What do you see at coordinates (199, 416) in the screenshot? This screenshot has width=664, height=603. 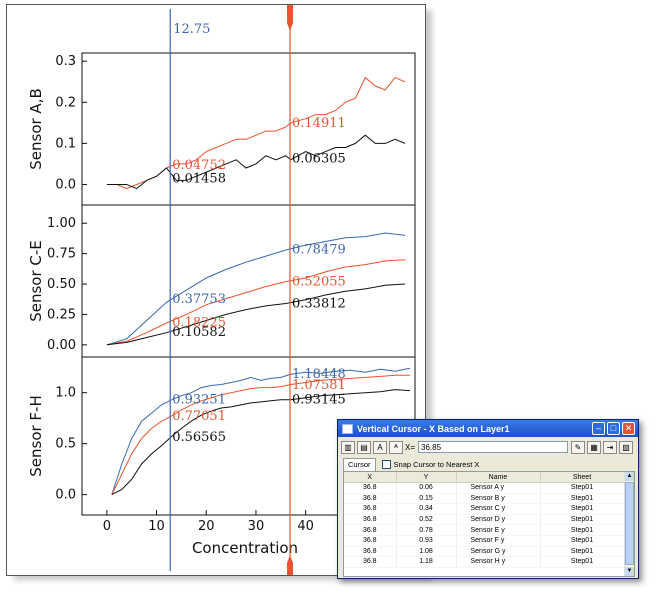 I see `cursor-value-label: 0.77051` at bounding box center [199, 416].